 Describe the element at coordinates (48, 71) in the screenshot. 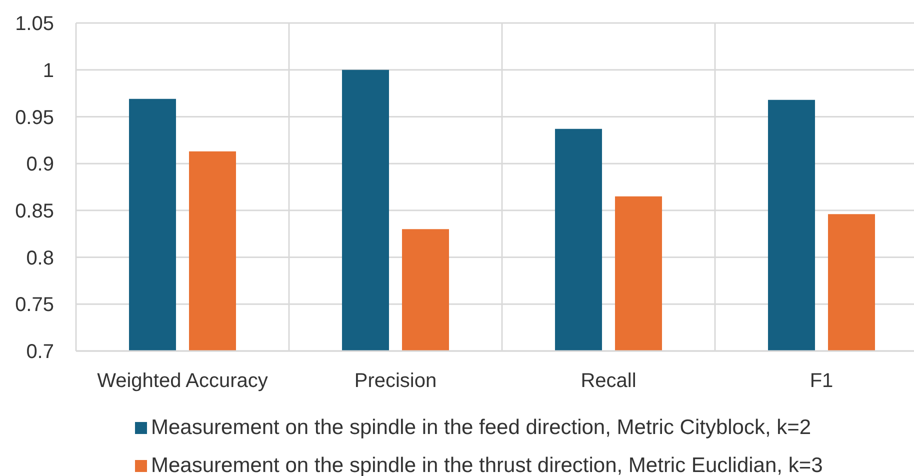

I see `y-tick-label: 1` at that location.